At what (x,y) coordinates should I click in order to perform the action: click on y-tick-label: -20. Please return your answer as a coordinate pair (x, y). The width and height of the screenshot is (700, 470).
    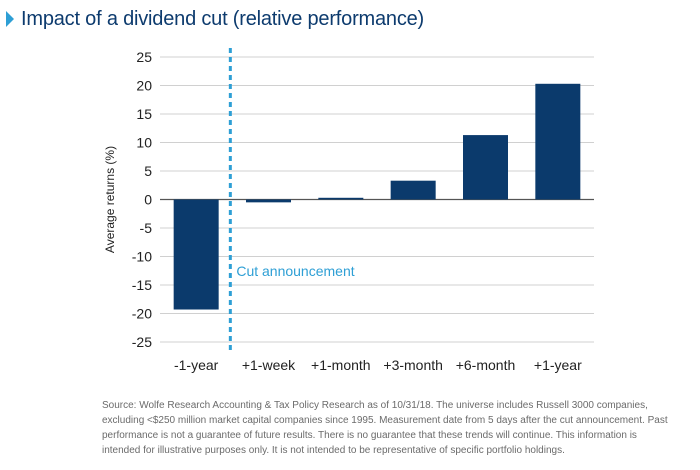
    Looking at the image, I should click on (142, 314).